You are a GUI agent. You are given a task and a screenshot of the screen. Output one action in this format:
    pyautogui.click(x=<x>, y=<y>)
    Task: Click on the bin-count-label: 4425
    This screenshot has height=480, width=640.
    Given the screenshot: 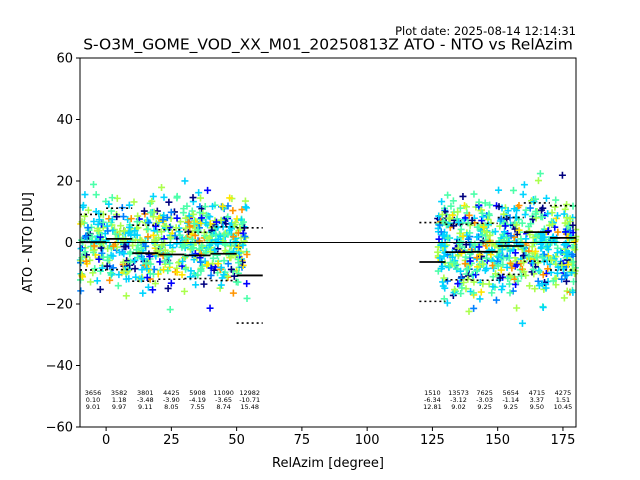 What is the action you would take?
    pyautogui.click(x=171, y=393)
    